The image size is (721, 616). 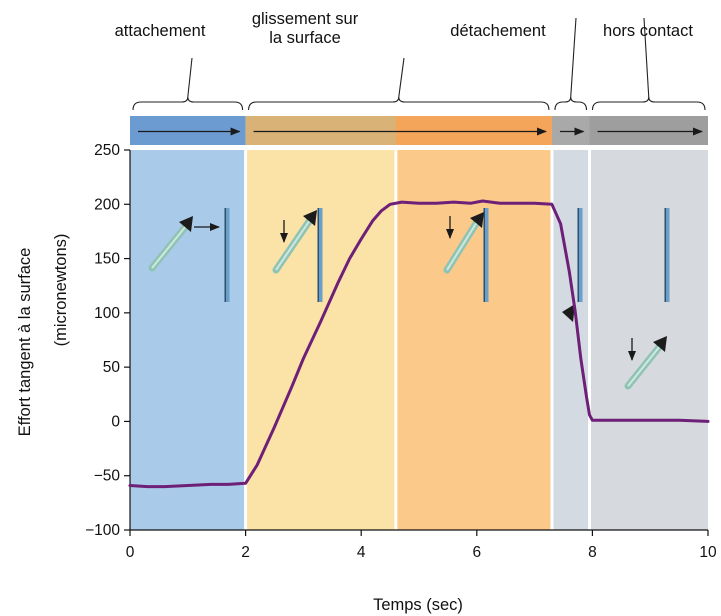 What do you see at coordinates (305, 38) in the screenshot?
I see `phase-label-line: la surface` at bounding box center [305, 38].